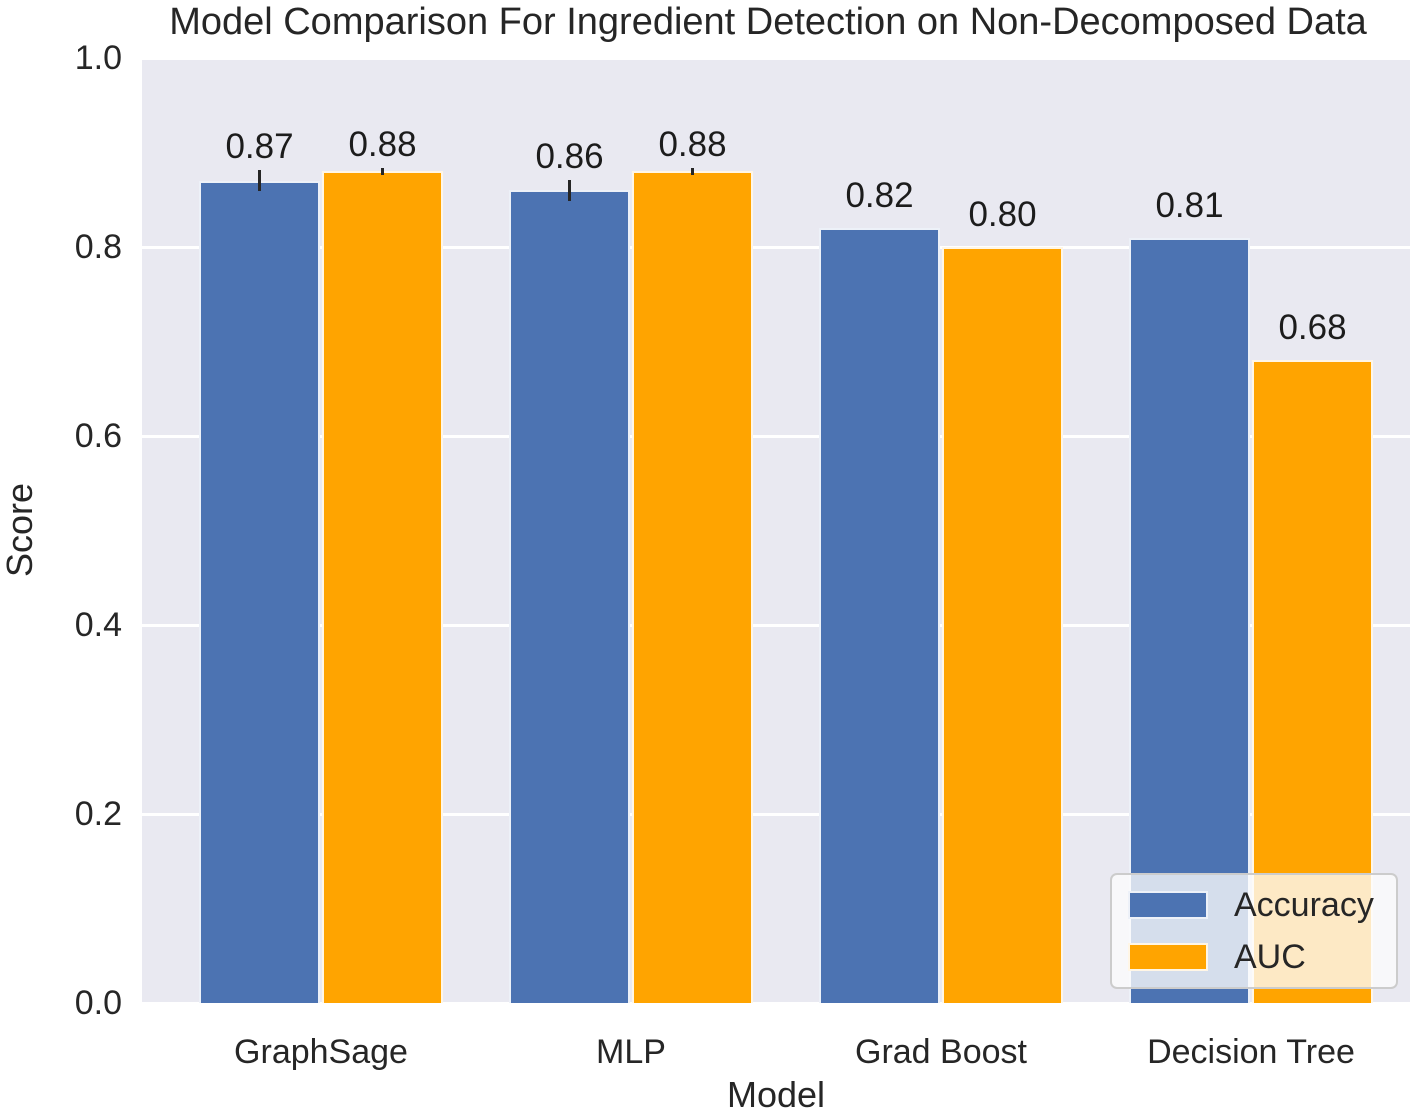  What do you see at coordinates (631, 1052) in the screenshot?
I see `x-tick-label: MLP` at bounding box center [631, 1052].